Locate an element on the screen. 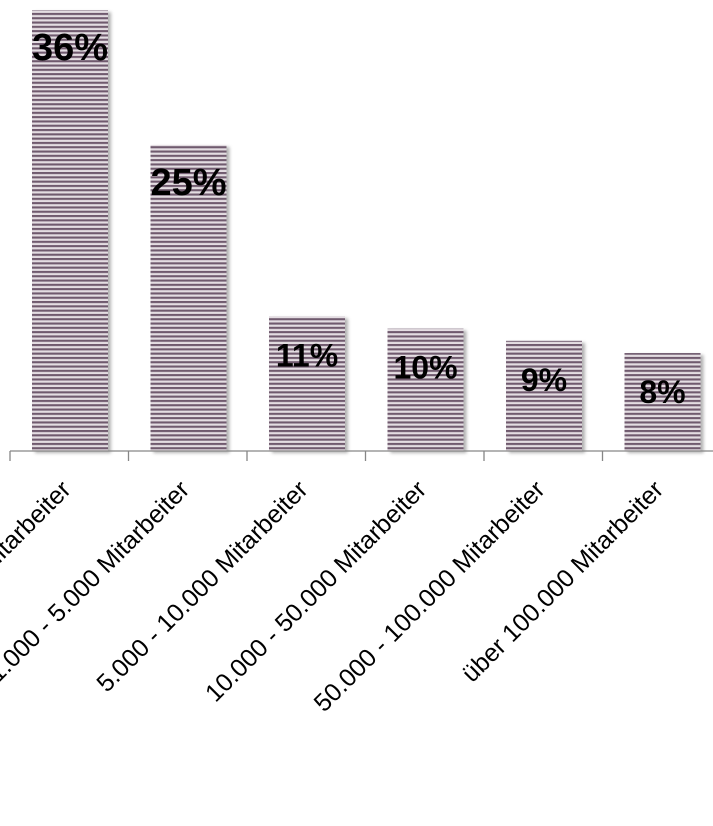 The width and height of the screenshot is (713, 826). value-label-1: 36% is located at coordinates (70, 48).